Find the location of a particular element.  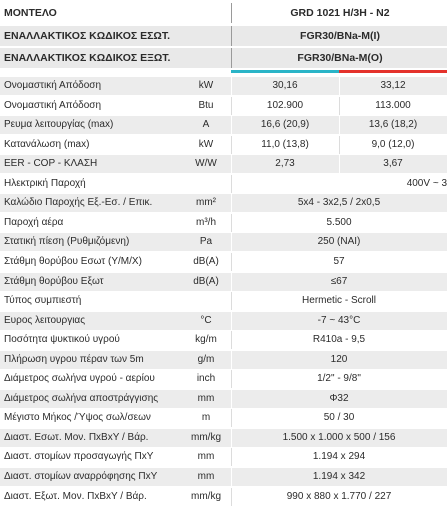

spec-value: 250 (ΝΑΙ) is located at coordinates (339, 242).